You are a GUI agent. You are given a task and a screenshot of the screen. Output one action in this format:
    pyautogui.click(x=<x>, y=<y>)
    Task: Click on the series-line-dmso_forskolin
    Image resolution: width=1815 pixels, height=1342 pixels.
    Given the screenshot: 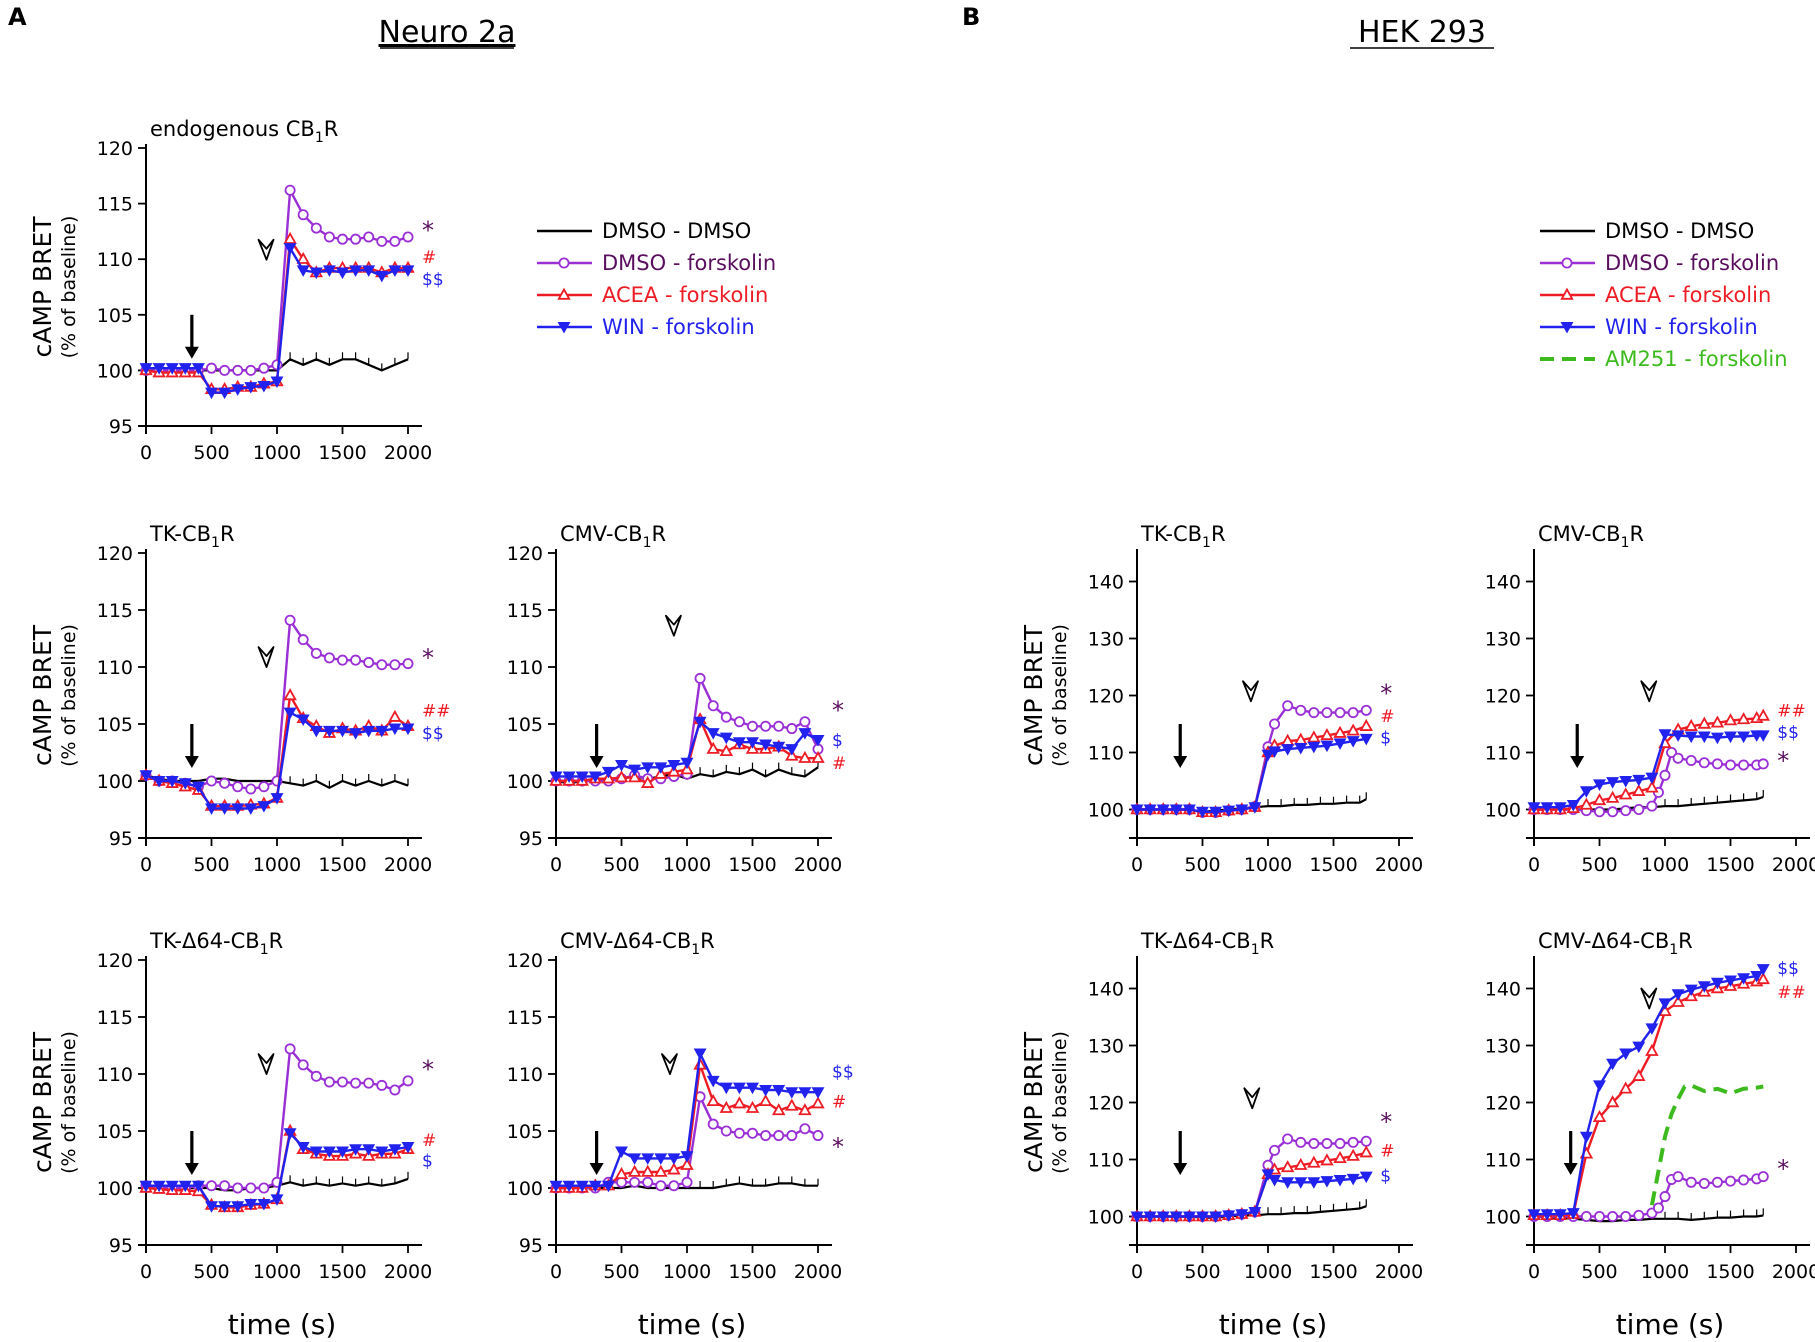 What is the action you would take?
    pyautogui.click(x=1252, y=759)
    